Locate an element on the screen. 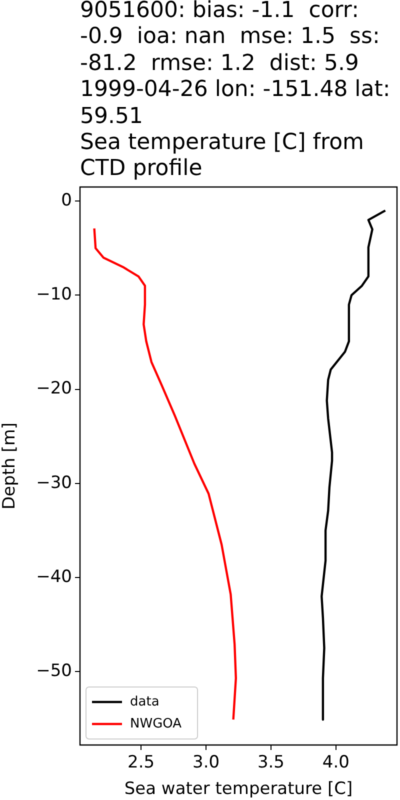 The width and height of the screenshot is (400, 800). y-tick-label: −10 is located at coordinates (54, 294).